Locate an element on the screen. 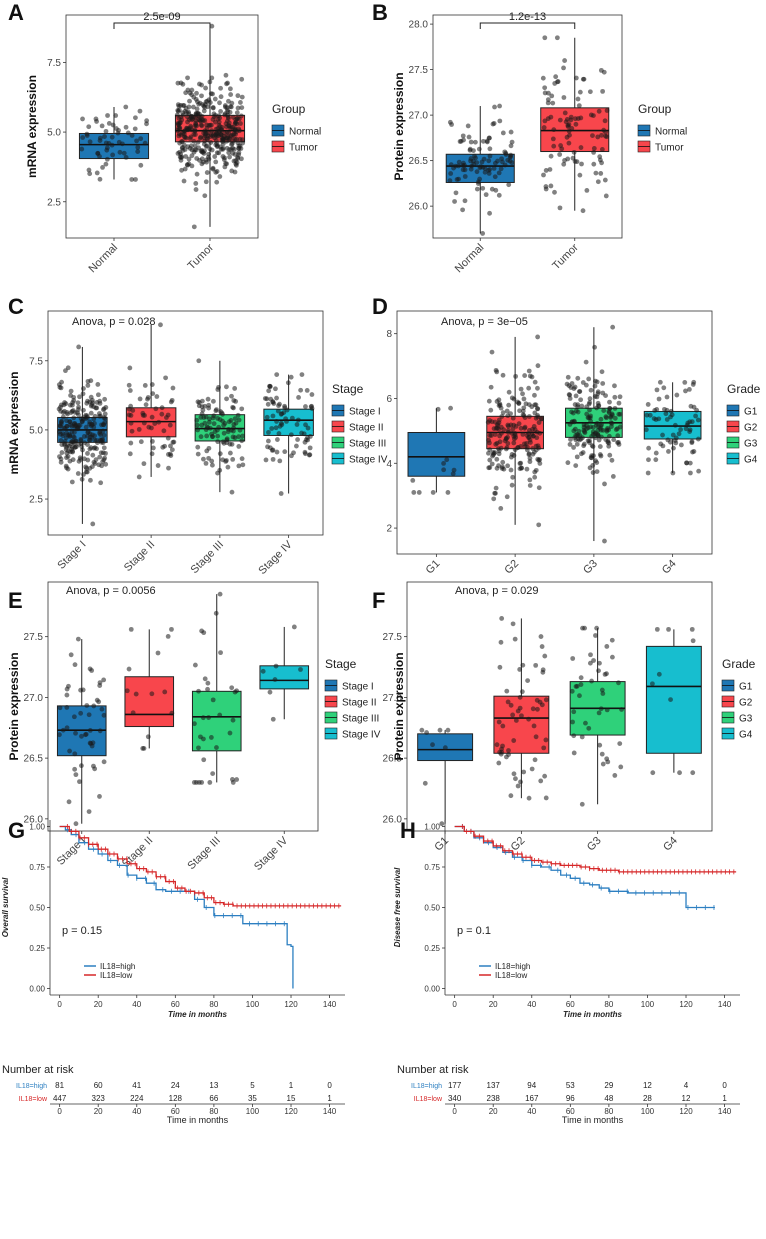  y-tick-label: 0.25 is located at coordinates (432, 948).